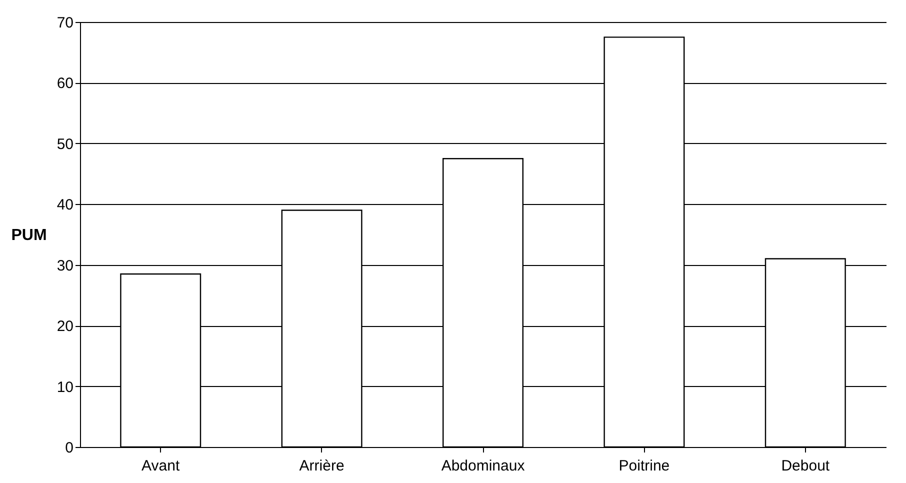  I want to click on y-tick-label: 70, so click(65, 23).